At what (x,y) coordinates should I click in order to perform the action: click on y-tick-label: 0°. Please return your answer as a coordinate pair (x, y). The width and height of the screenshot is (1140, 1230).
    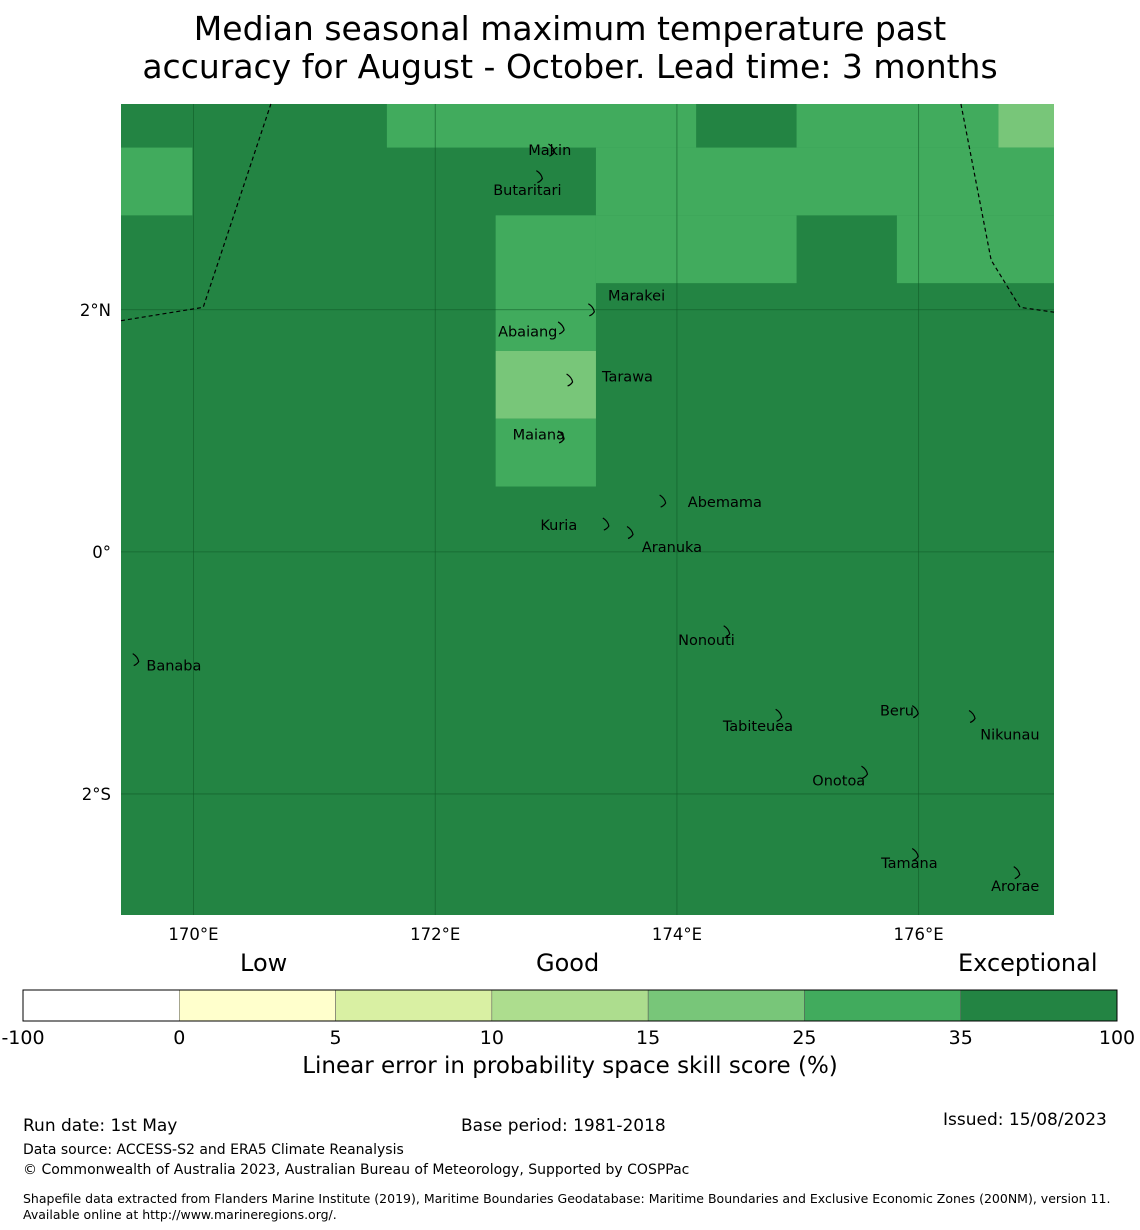
    Looking at the image, I should click on (101, 552).